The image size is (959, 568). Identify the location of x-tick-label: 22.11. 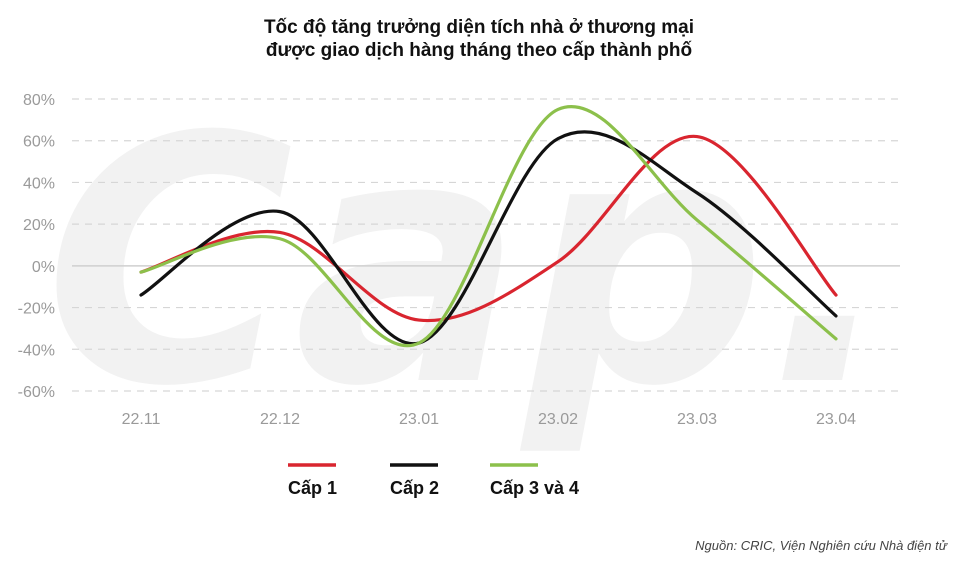
(141, 419).